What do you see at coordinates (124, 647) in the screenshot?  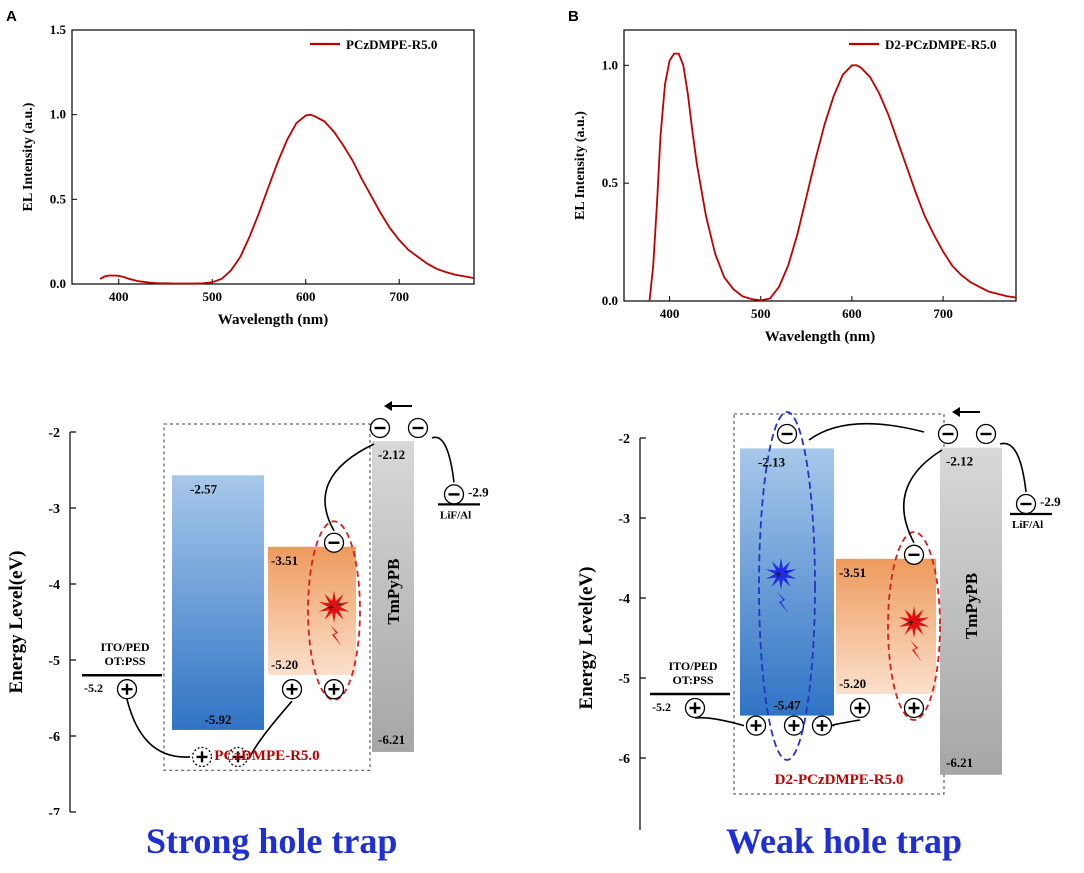 I see `anode-name: ITO/PED` at bounding box center [124, 647].